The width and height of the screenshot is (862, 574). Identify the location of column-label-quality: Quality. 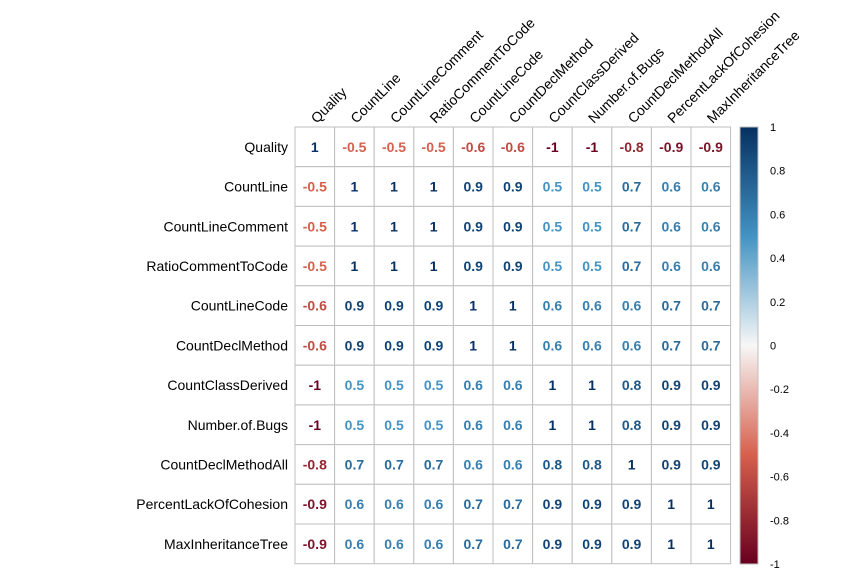
(329, 105).